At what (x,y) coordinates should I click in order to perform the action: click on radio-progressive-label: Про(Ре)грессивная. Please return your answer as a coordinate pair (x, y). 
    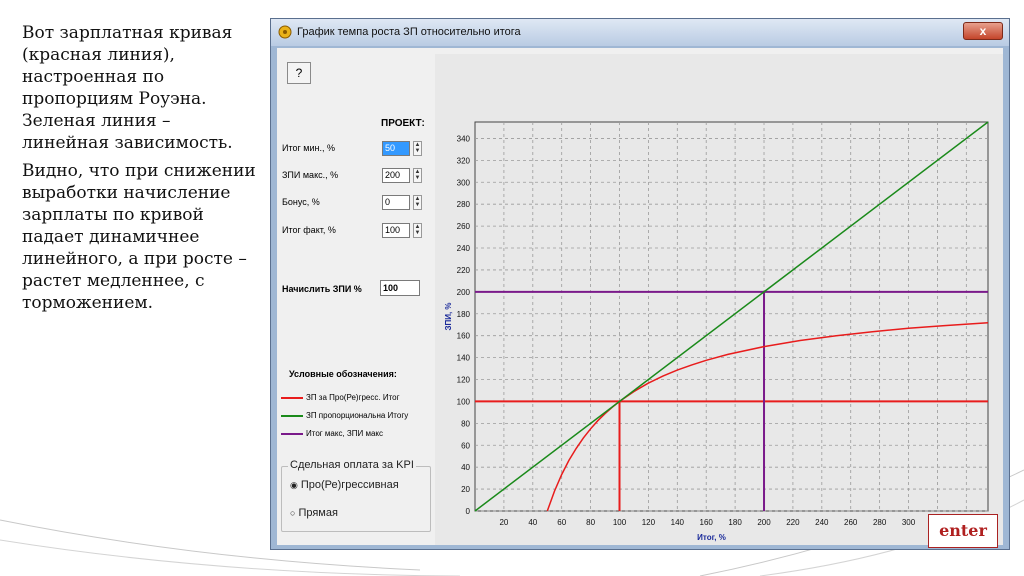
    Looking at the image, I should click on (349, 485).